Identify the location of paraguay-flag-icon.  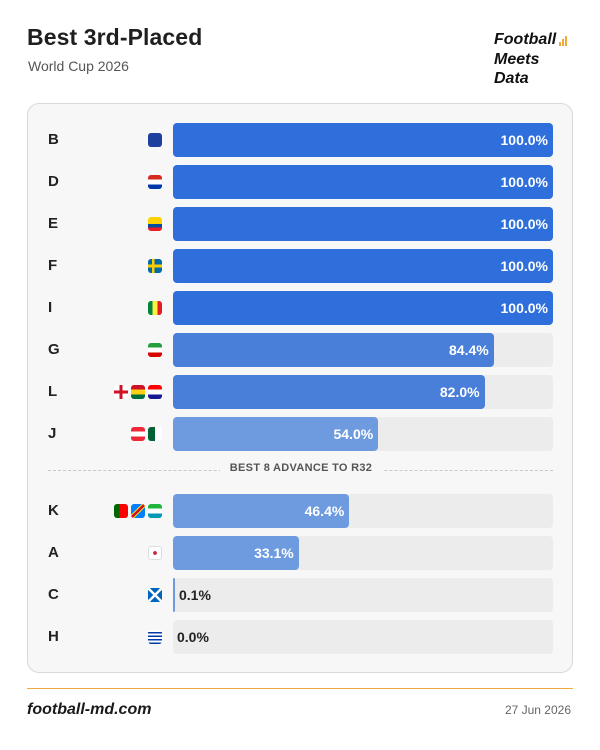
(155, 182).